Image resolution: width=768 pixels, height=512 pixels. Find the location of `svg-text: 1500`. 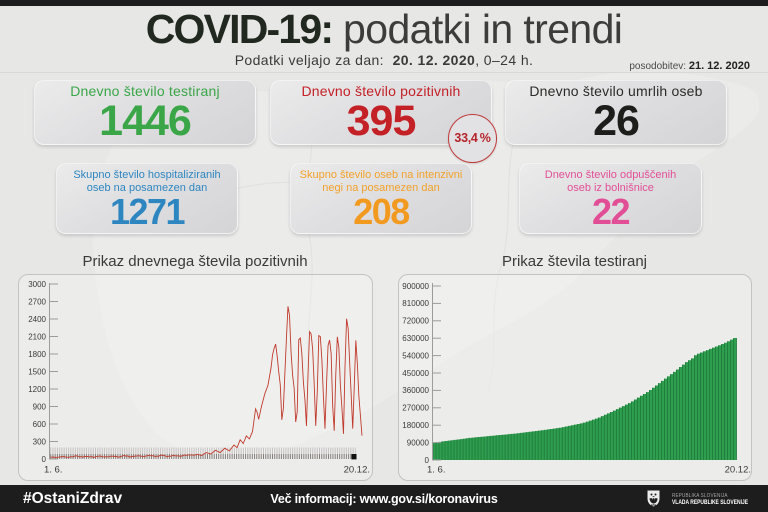

svg-text: 1500 is located at coordinates (37, 371).